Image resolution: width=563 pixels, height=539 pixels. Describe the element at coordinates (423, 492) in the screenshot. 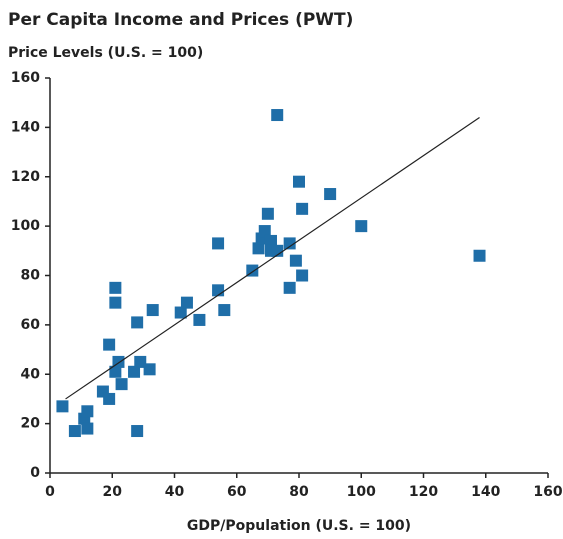

I see `x-tick-label: 120` at that location.